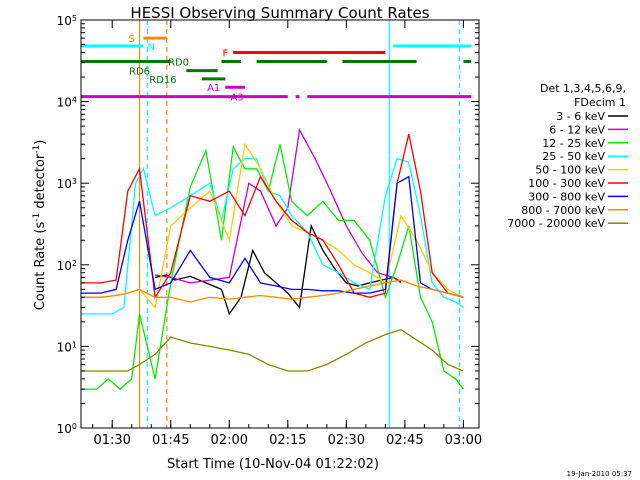 The height and width of the screenshot is (480, 640). I want to click on legend-label-7: 800 - 7000 keV, so click(563, 210).